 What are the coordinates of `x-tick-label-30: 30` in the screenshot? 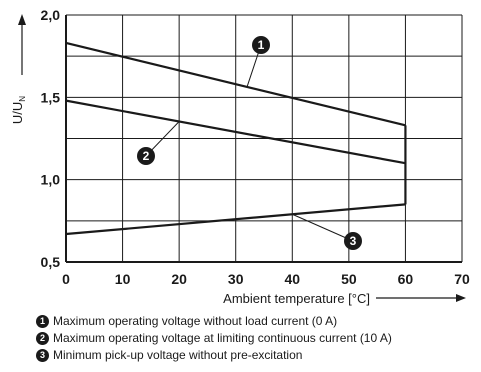 It's located at (236, 279).